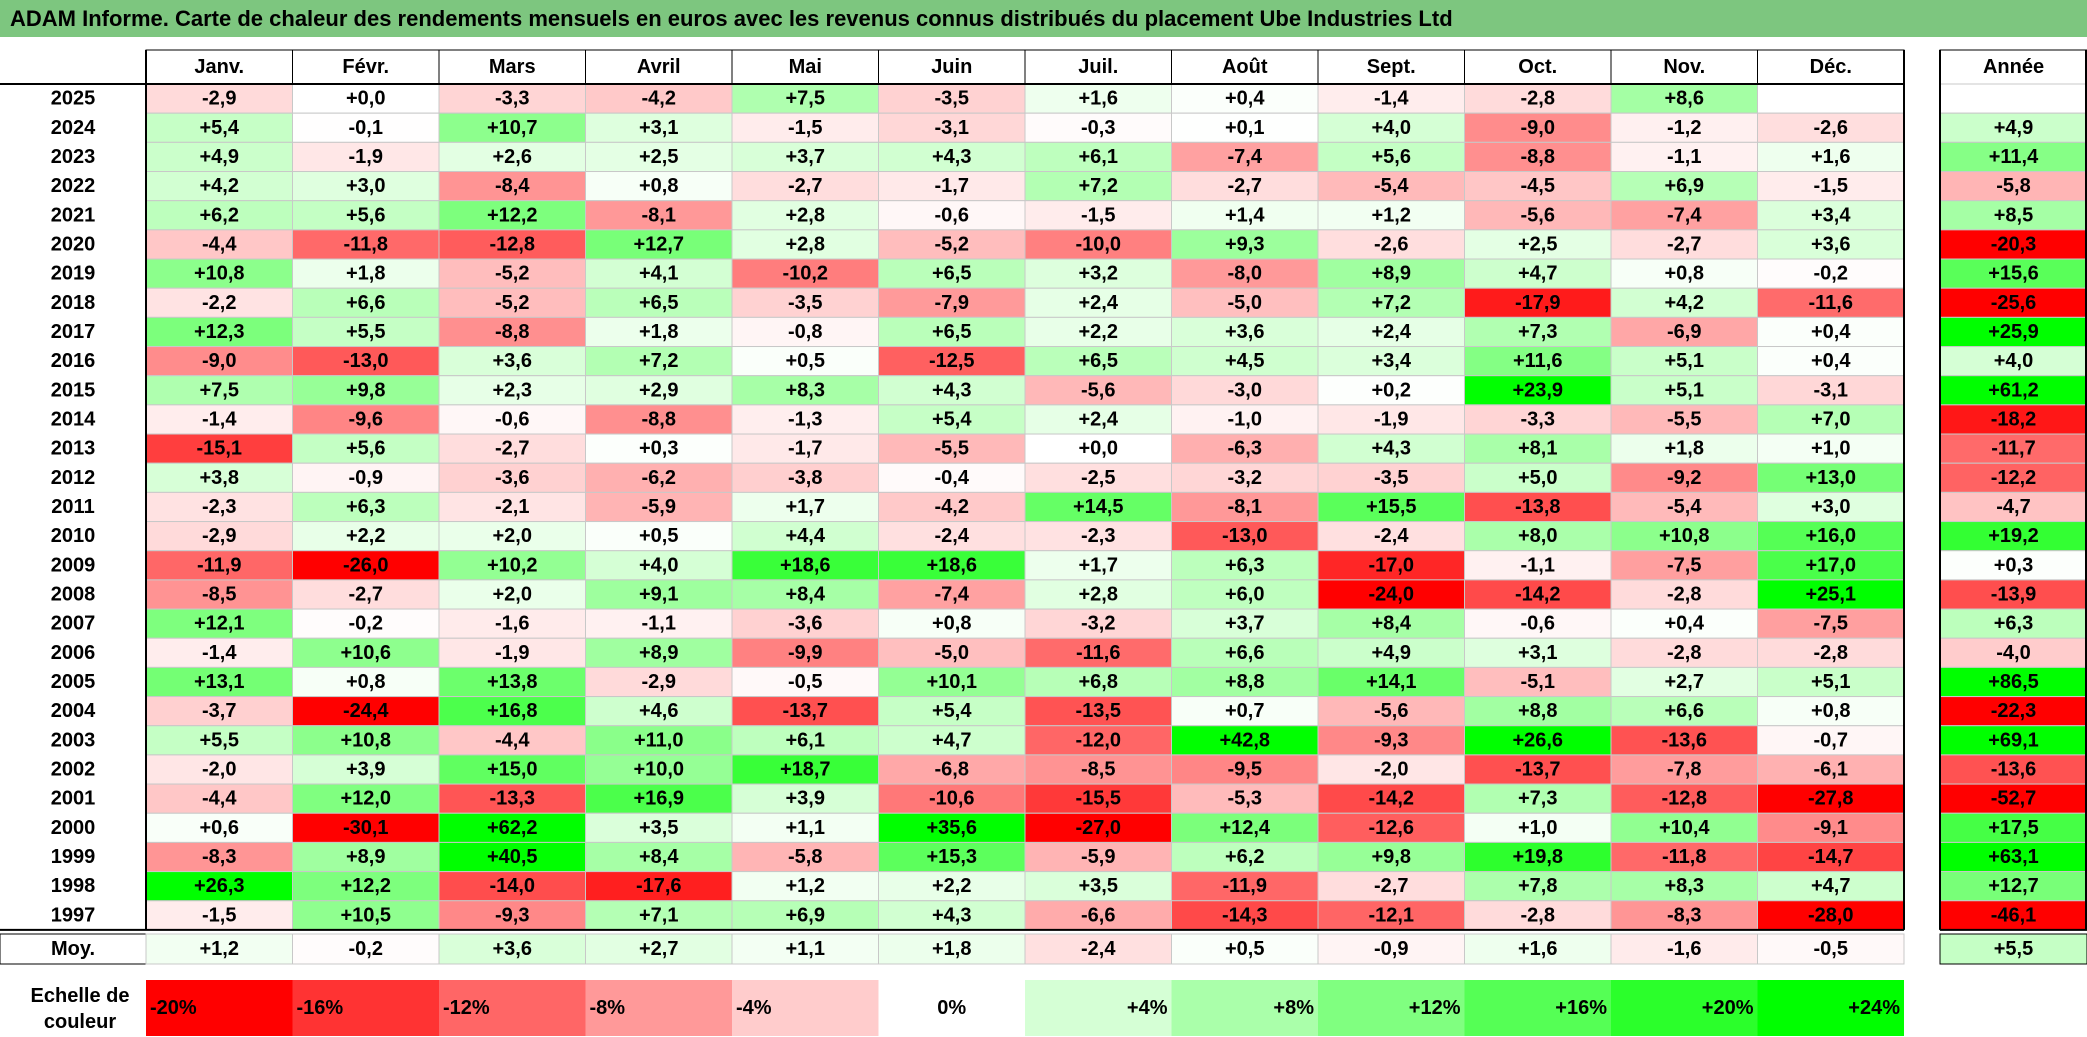 Image resolution: width=2087 pixels, height=1037 pixels. Describe the element at coordinates (1098, 274) in the screenshot. I see `heatmap-cell-value: +3,2` at that location.